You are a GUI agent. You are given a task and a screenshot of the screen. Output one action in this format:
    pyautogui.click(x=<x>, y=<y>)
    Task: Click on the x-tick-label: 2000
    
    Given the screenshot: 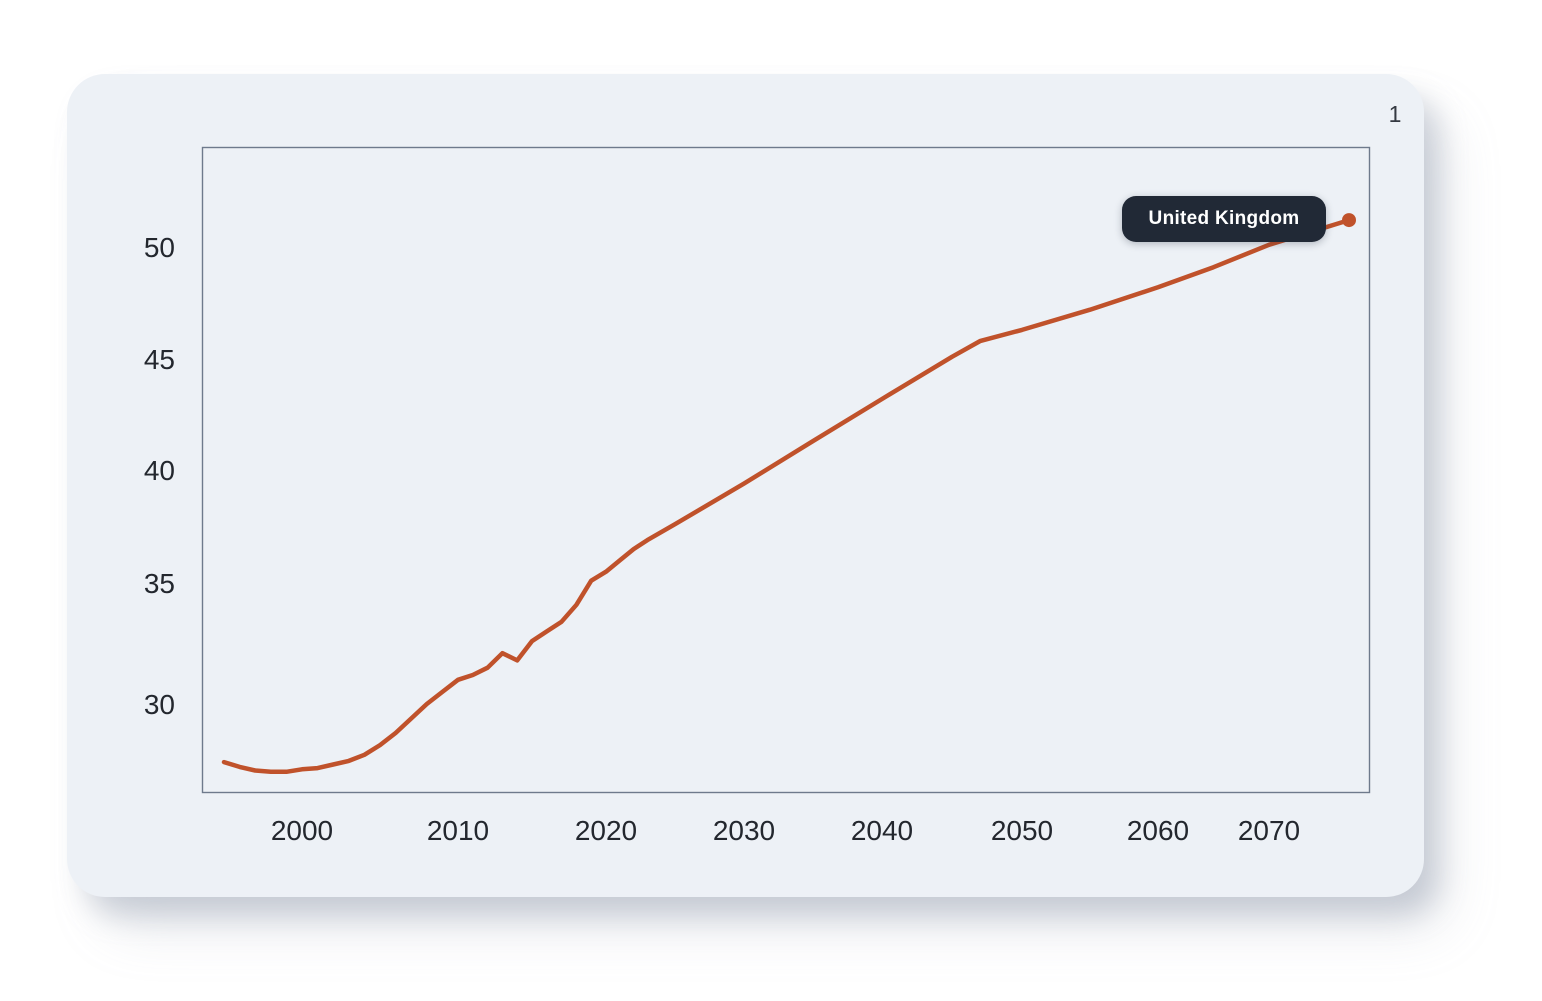 What is the action you would take?
    pyautogui.click(x=302, y=830)
    